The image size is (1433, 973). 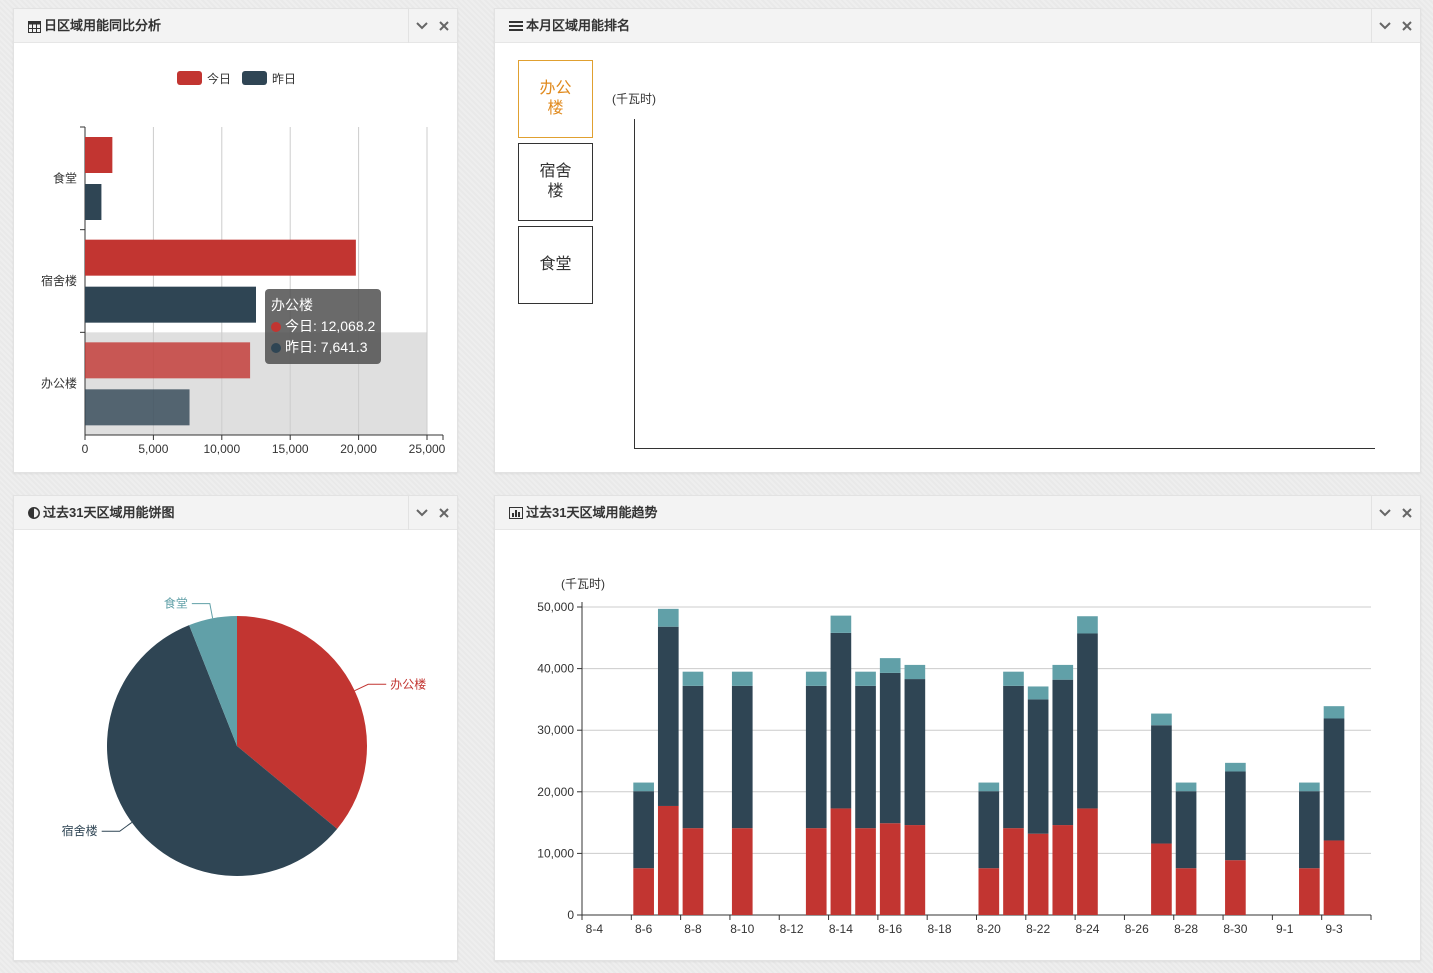 I want to click on x-tick-label: 8-14, so click(x=841, y=929).